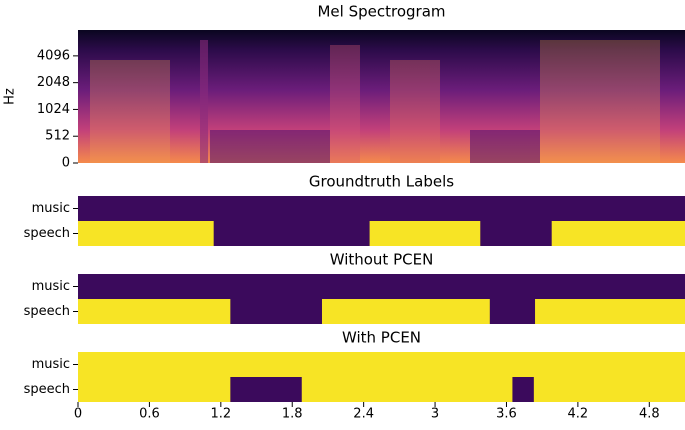 The width and height of the screenshot is (685, 430). Describe the element at coordinates (381, 12) in the screenshot. I see `chart-title: Mel Spectrogram` at that location.